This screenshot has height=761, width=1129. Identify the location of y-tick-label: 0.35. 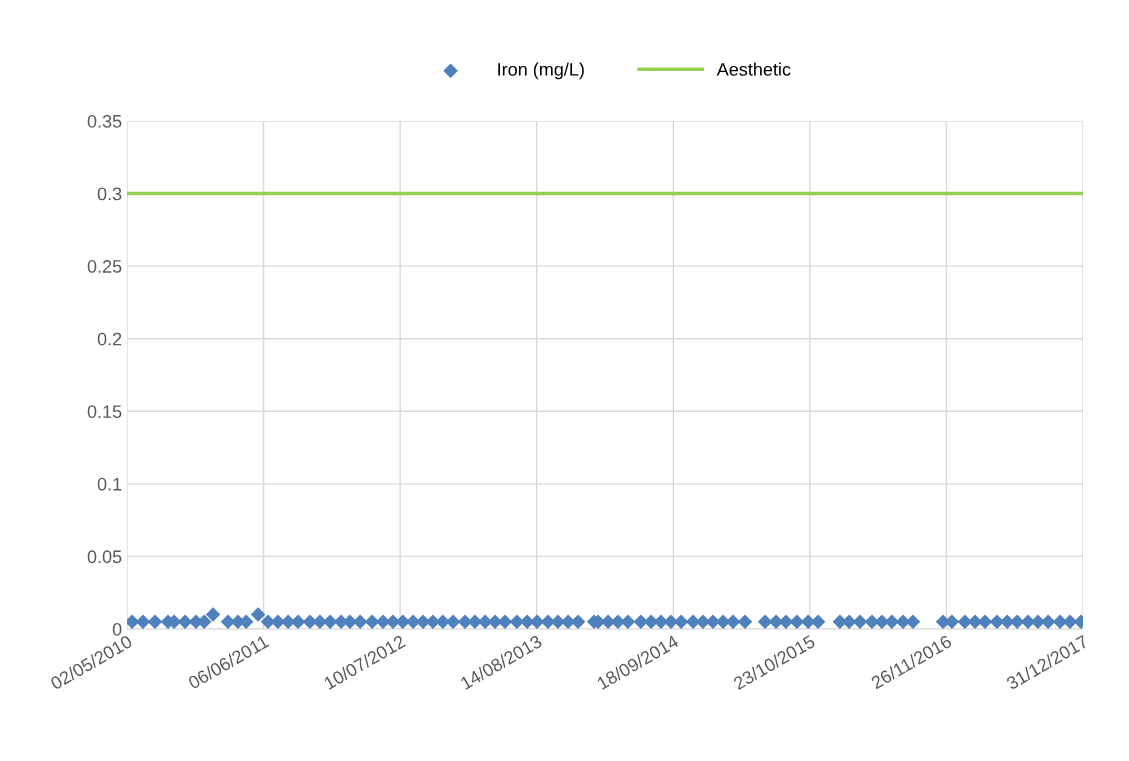
(104, 121).